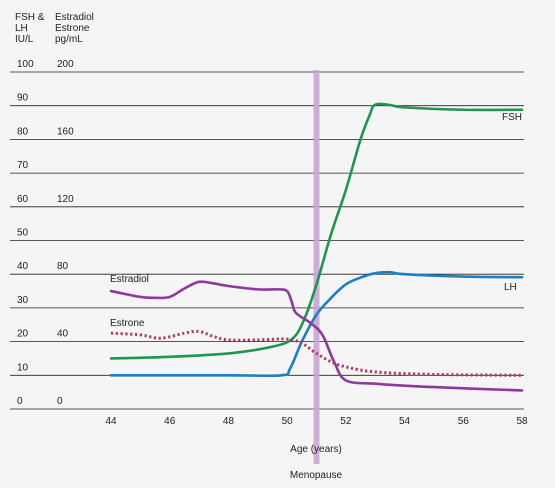 Image resolution: width=555 pixels, height=488 pixels. I want to click on x-axis-label: Age (years), so click(316, 449).